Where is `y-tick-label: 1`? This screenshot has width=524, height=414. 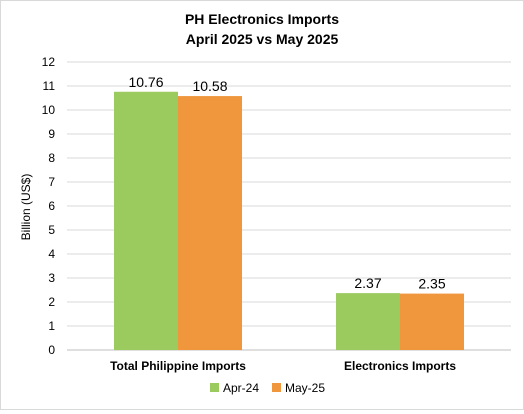 y-tick-label: 1 is located at coordinates (51, 326).